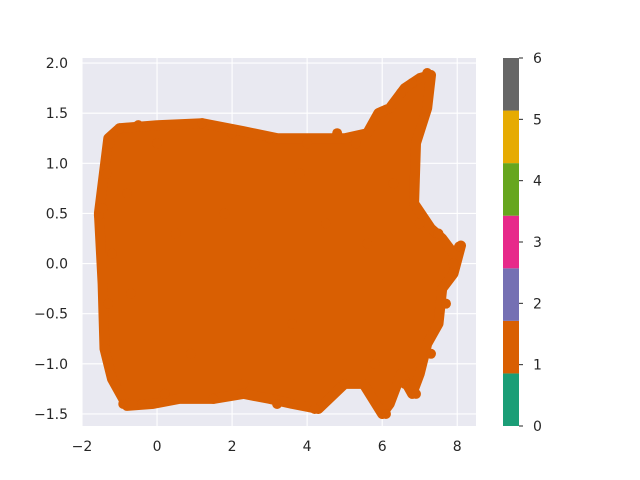  What do you see at coordinates (537, 427) in the screenshot?
I see `colorbar-tick-label: 0` at bounding box center [537, 427].